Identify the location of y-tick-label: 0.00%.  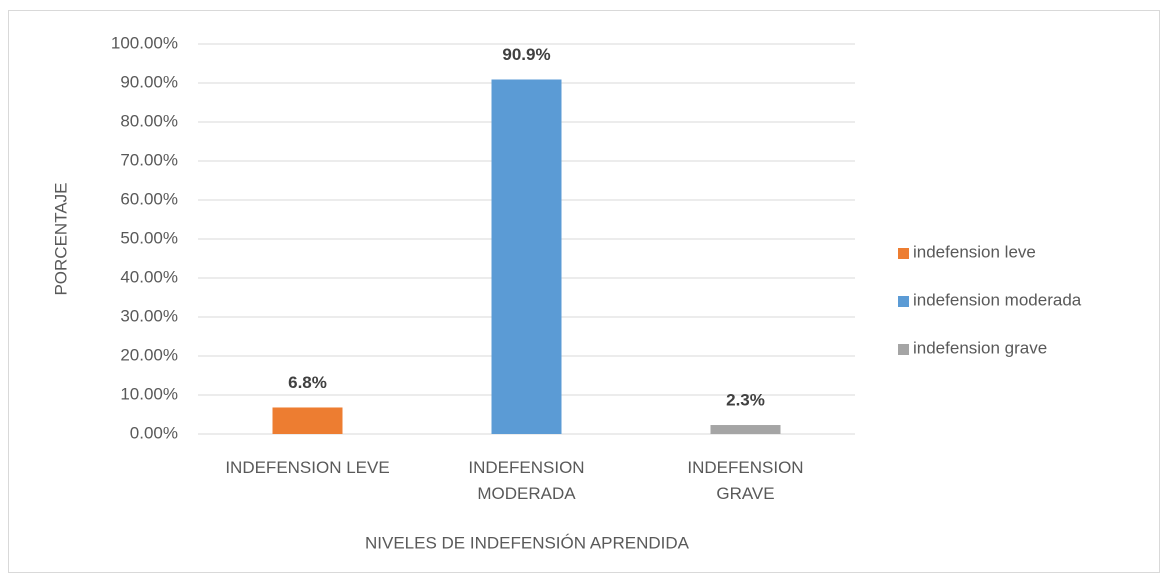
(154, 432).